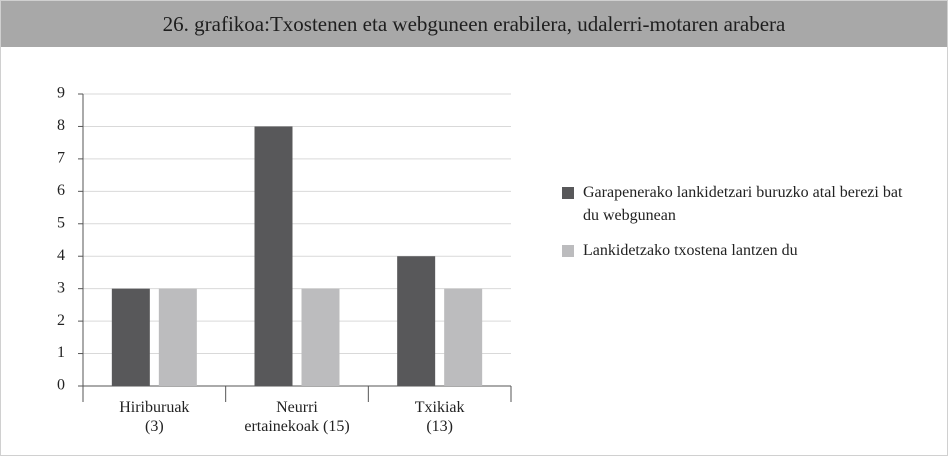 The height and width of the screenshot is (456, 948). I want to click on y-tick-label: 9, so click(61, 93).